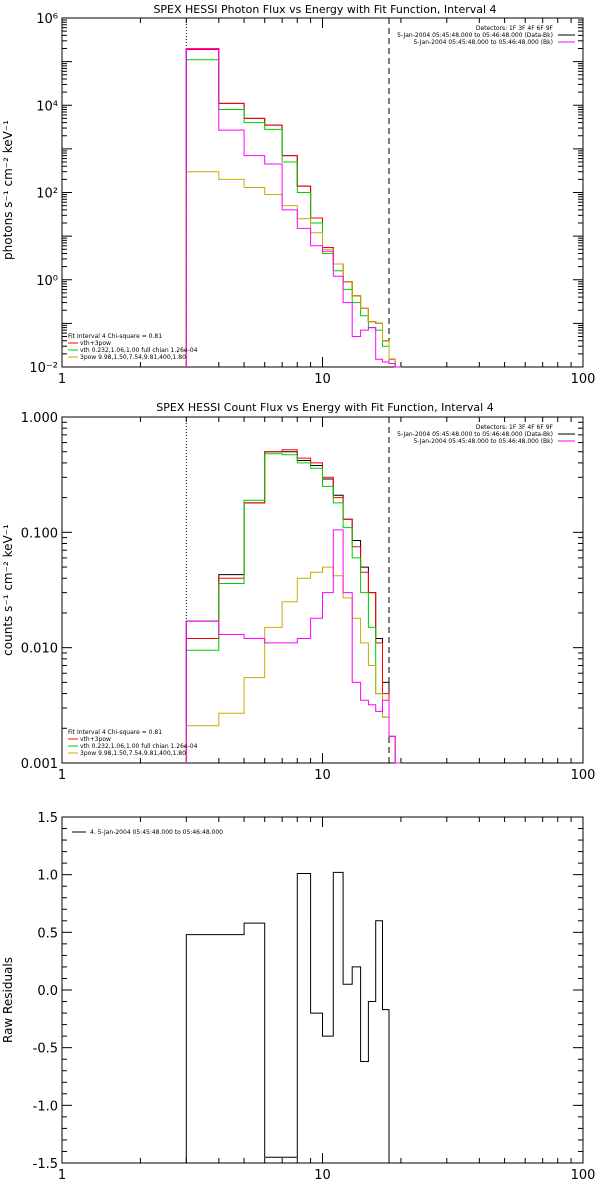 Image resolution: width=600 pixels, height=1200 pixels. I want to click on y-tick-label: 0.010, so click(39, 649).